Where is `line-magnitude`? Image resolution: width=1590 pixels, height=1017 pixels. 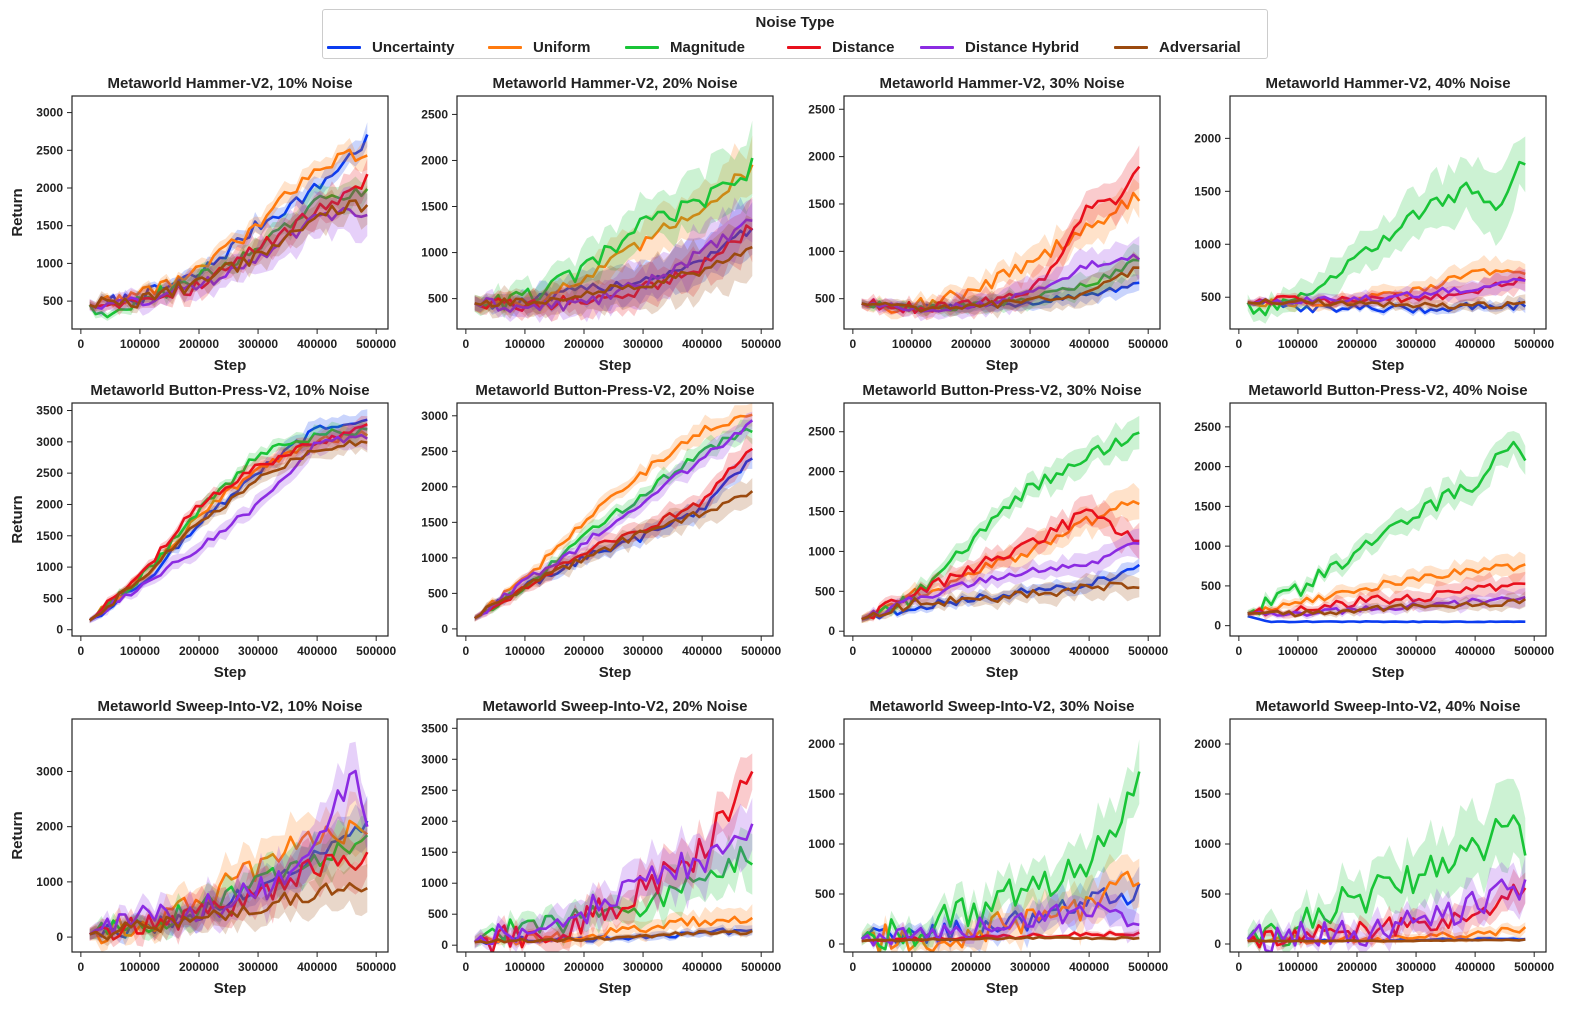
line-magnitude is located at coordinates (614, 234).